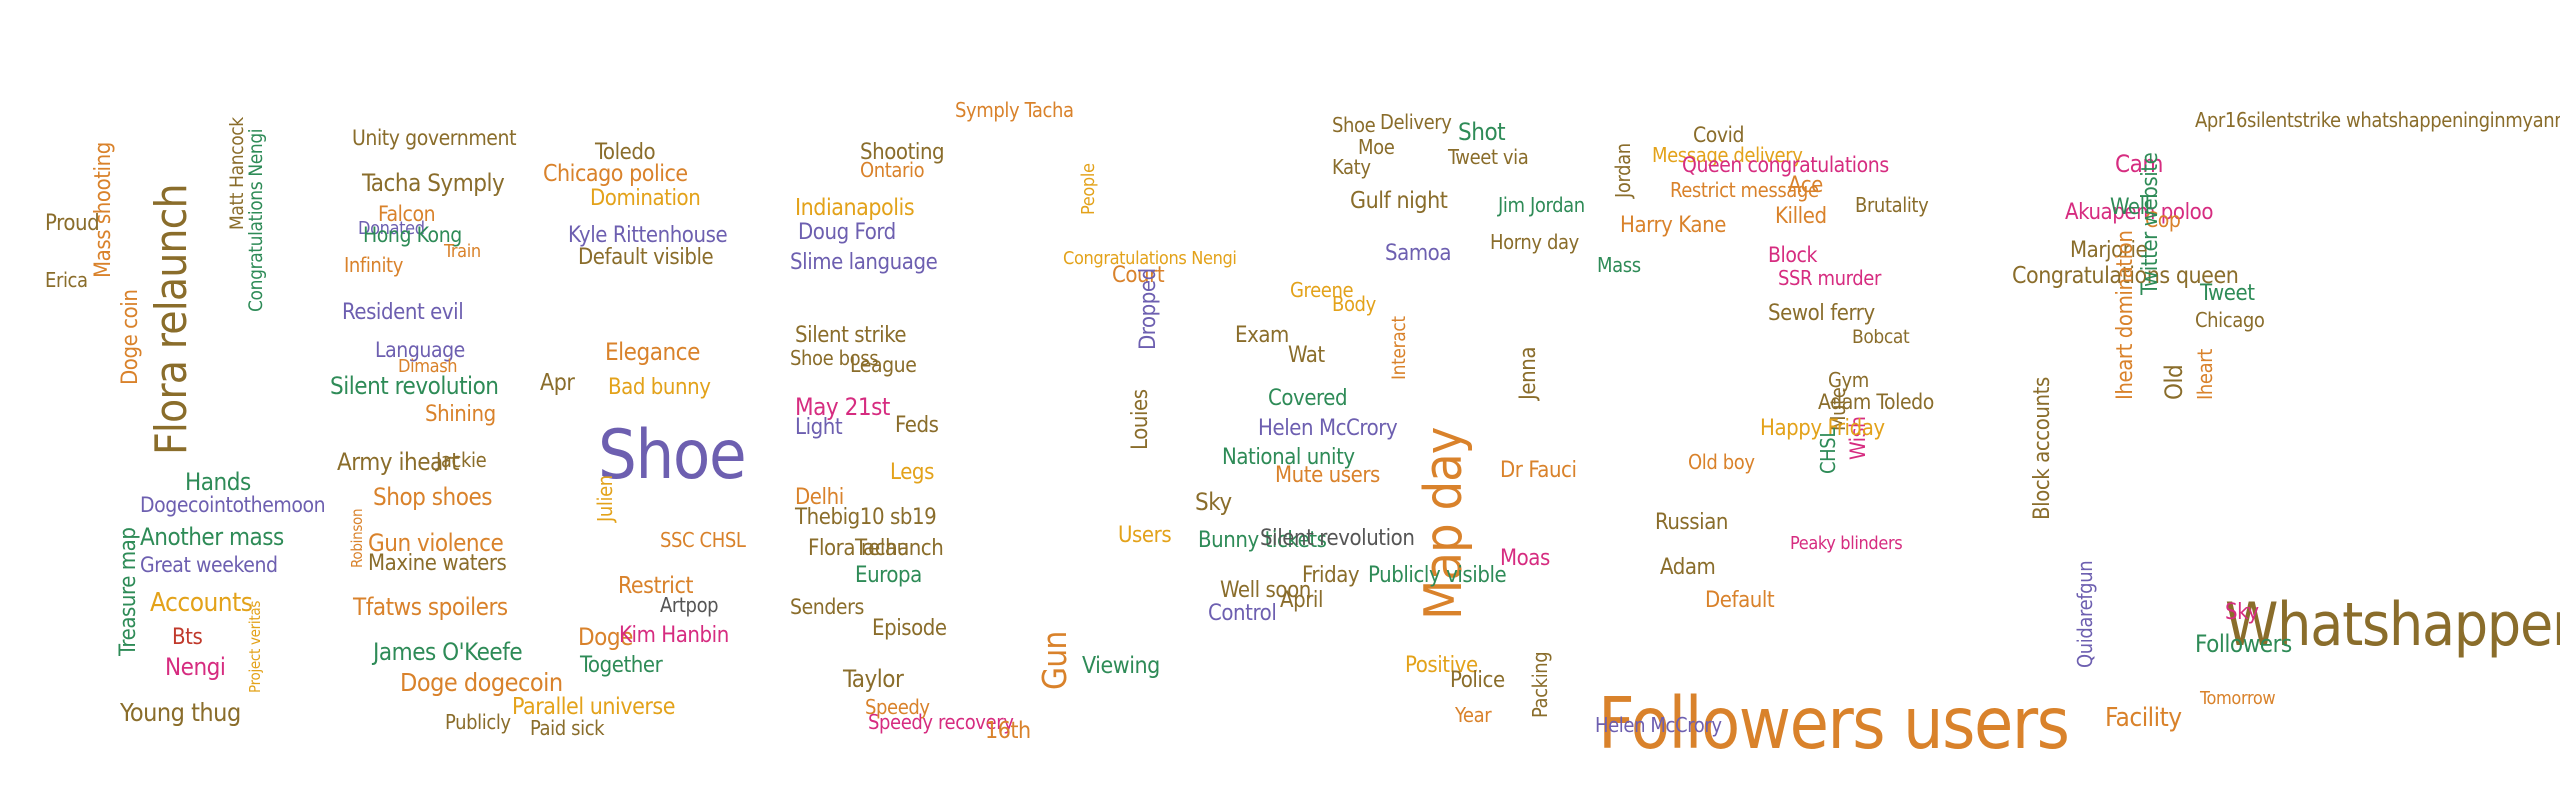 The width and height of the screenshot is (2560, 800). I want to click on word-154: Well, so click(2130, 207).